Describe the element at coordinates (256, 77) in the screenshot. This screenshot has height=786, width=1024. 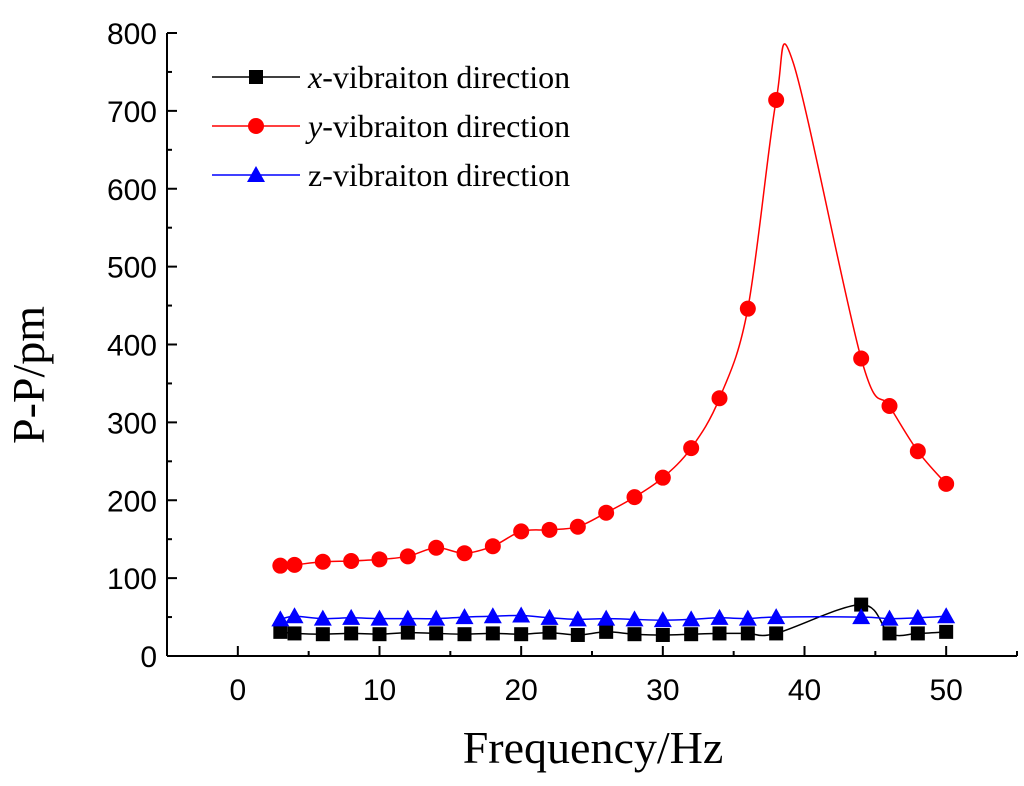
I see `legend-x-marker` at that location.